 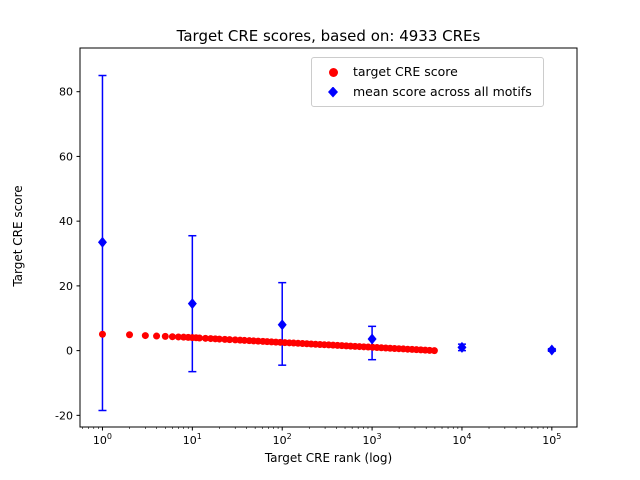 I want to click on x-tick-label: 10², so click(x=282, y=439).